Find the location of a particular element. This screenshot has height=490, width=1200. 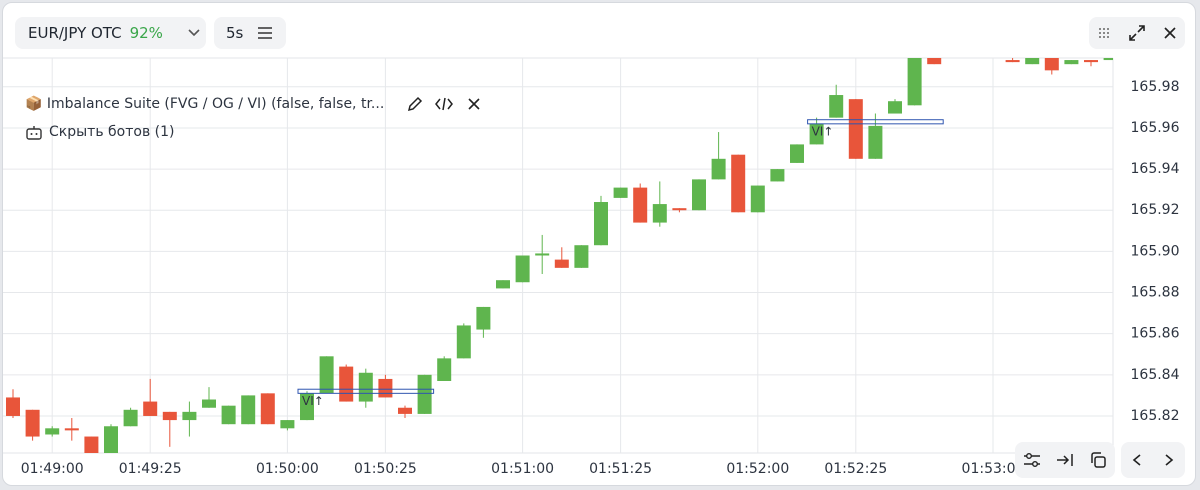

symbol-selector: EUR/JPY OTC 92% is located at coordinates (110, 33).